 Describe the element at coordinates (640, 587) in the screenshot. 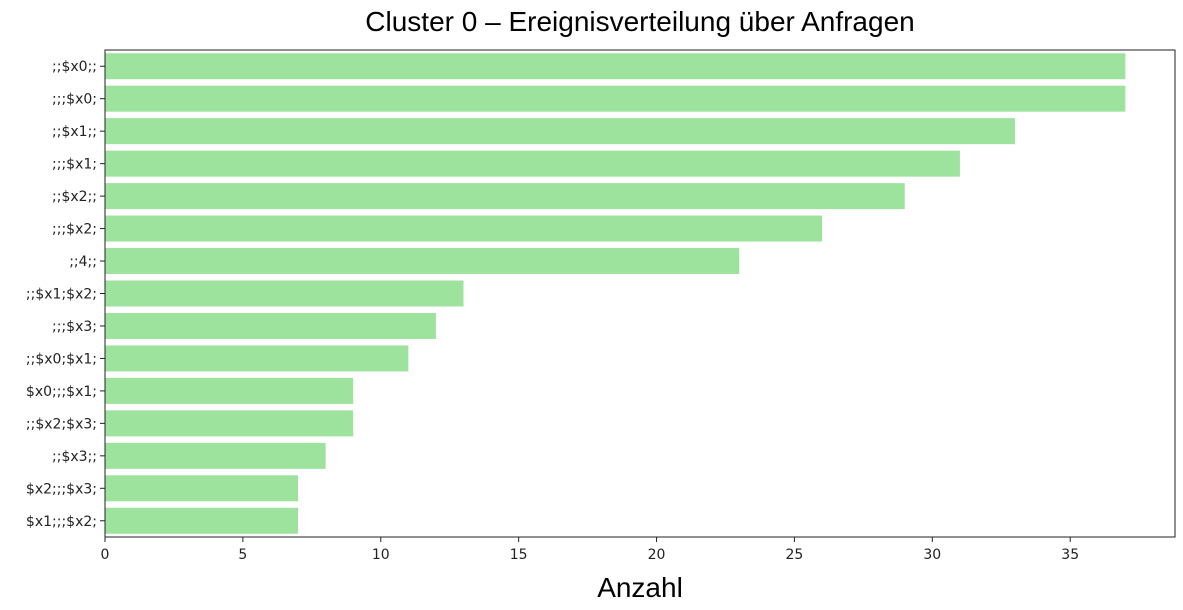

I see `x-axis-label: Anzahl` at that location.